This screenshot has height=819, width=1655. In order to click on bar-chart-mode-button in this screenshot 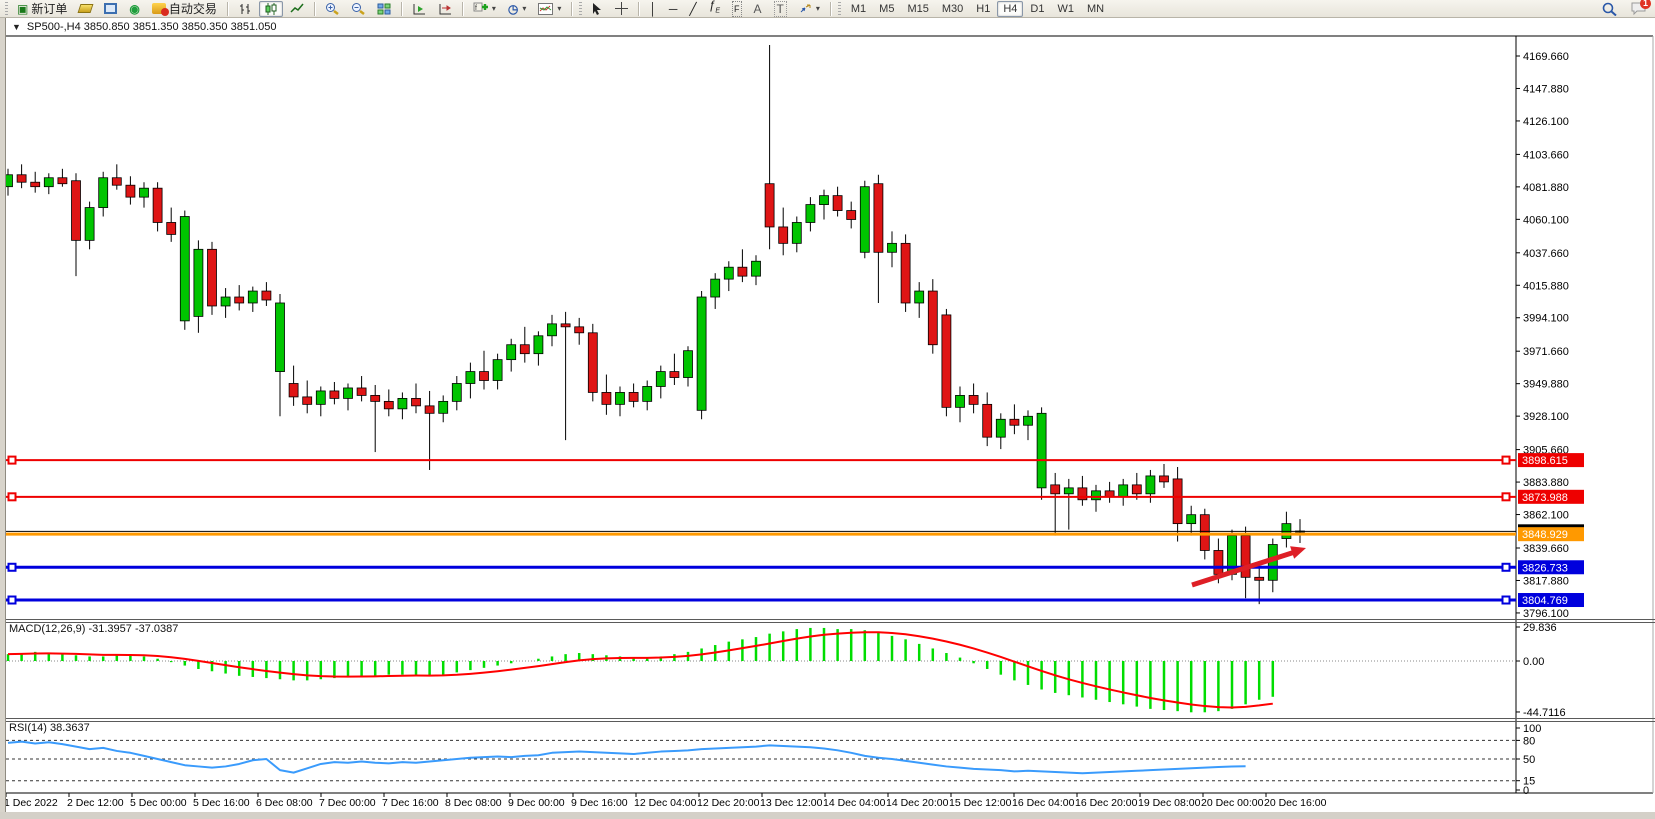, I will do `click(245, 9)`.